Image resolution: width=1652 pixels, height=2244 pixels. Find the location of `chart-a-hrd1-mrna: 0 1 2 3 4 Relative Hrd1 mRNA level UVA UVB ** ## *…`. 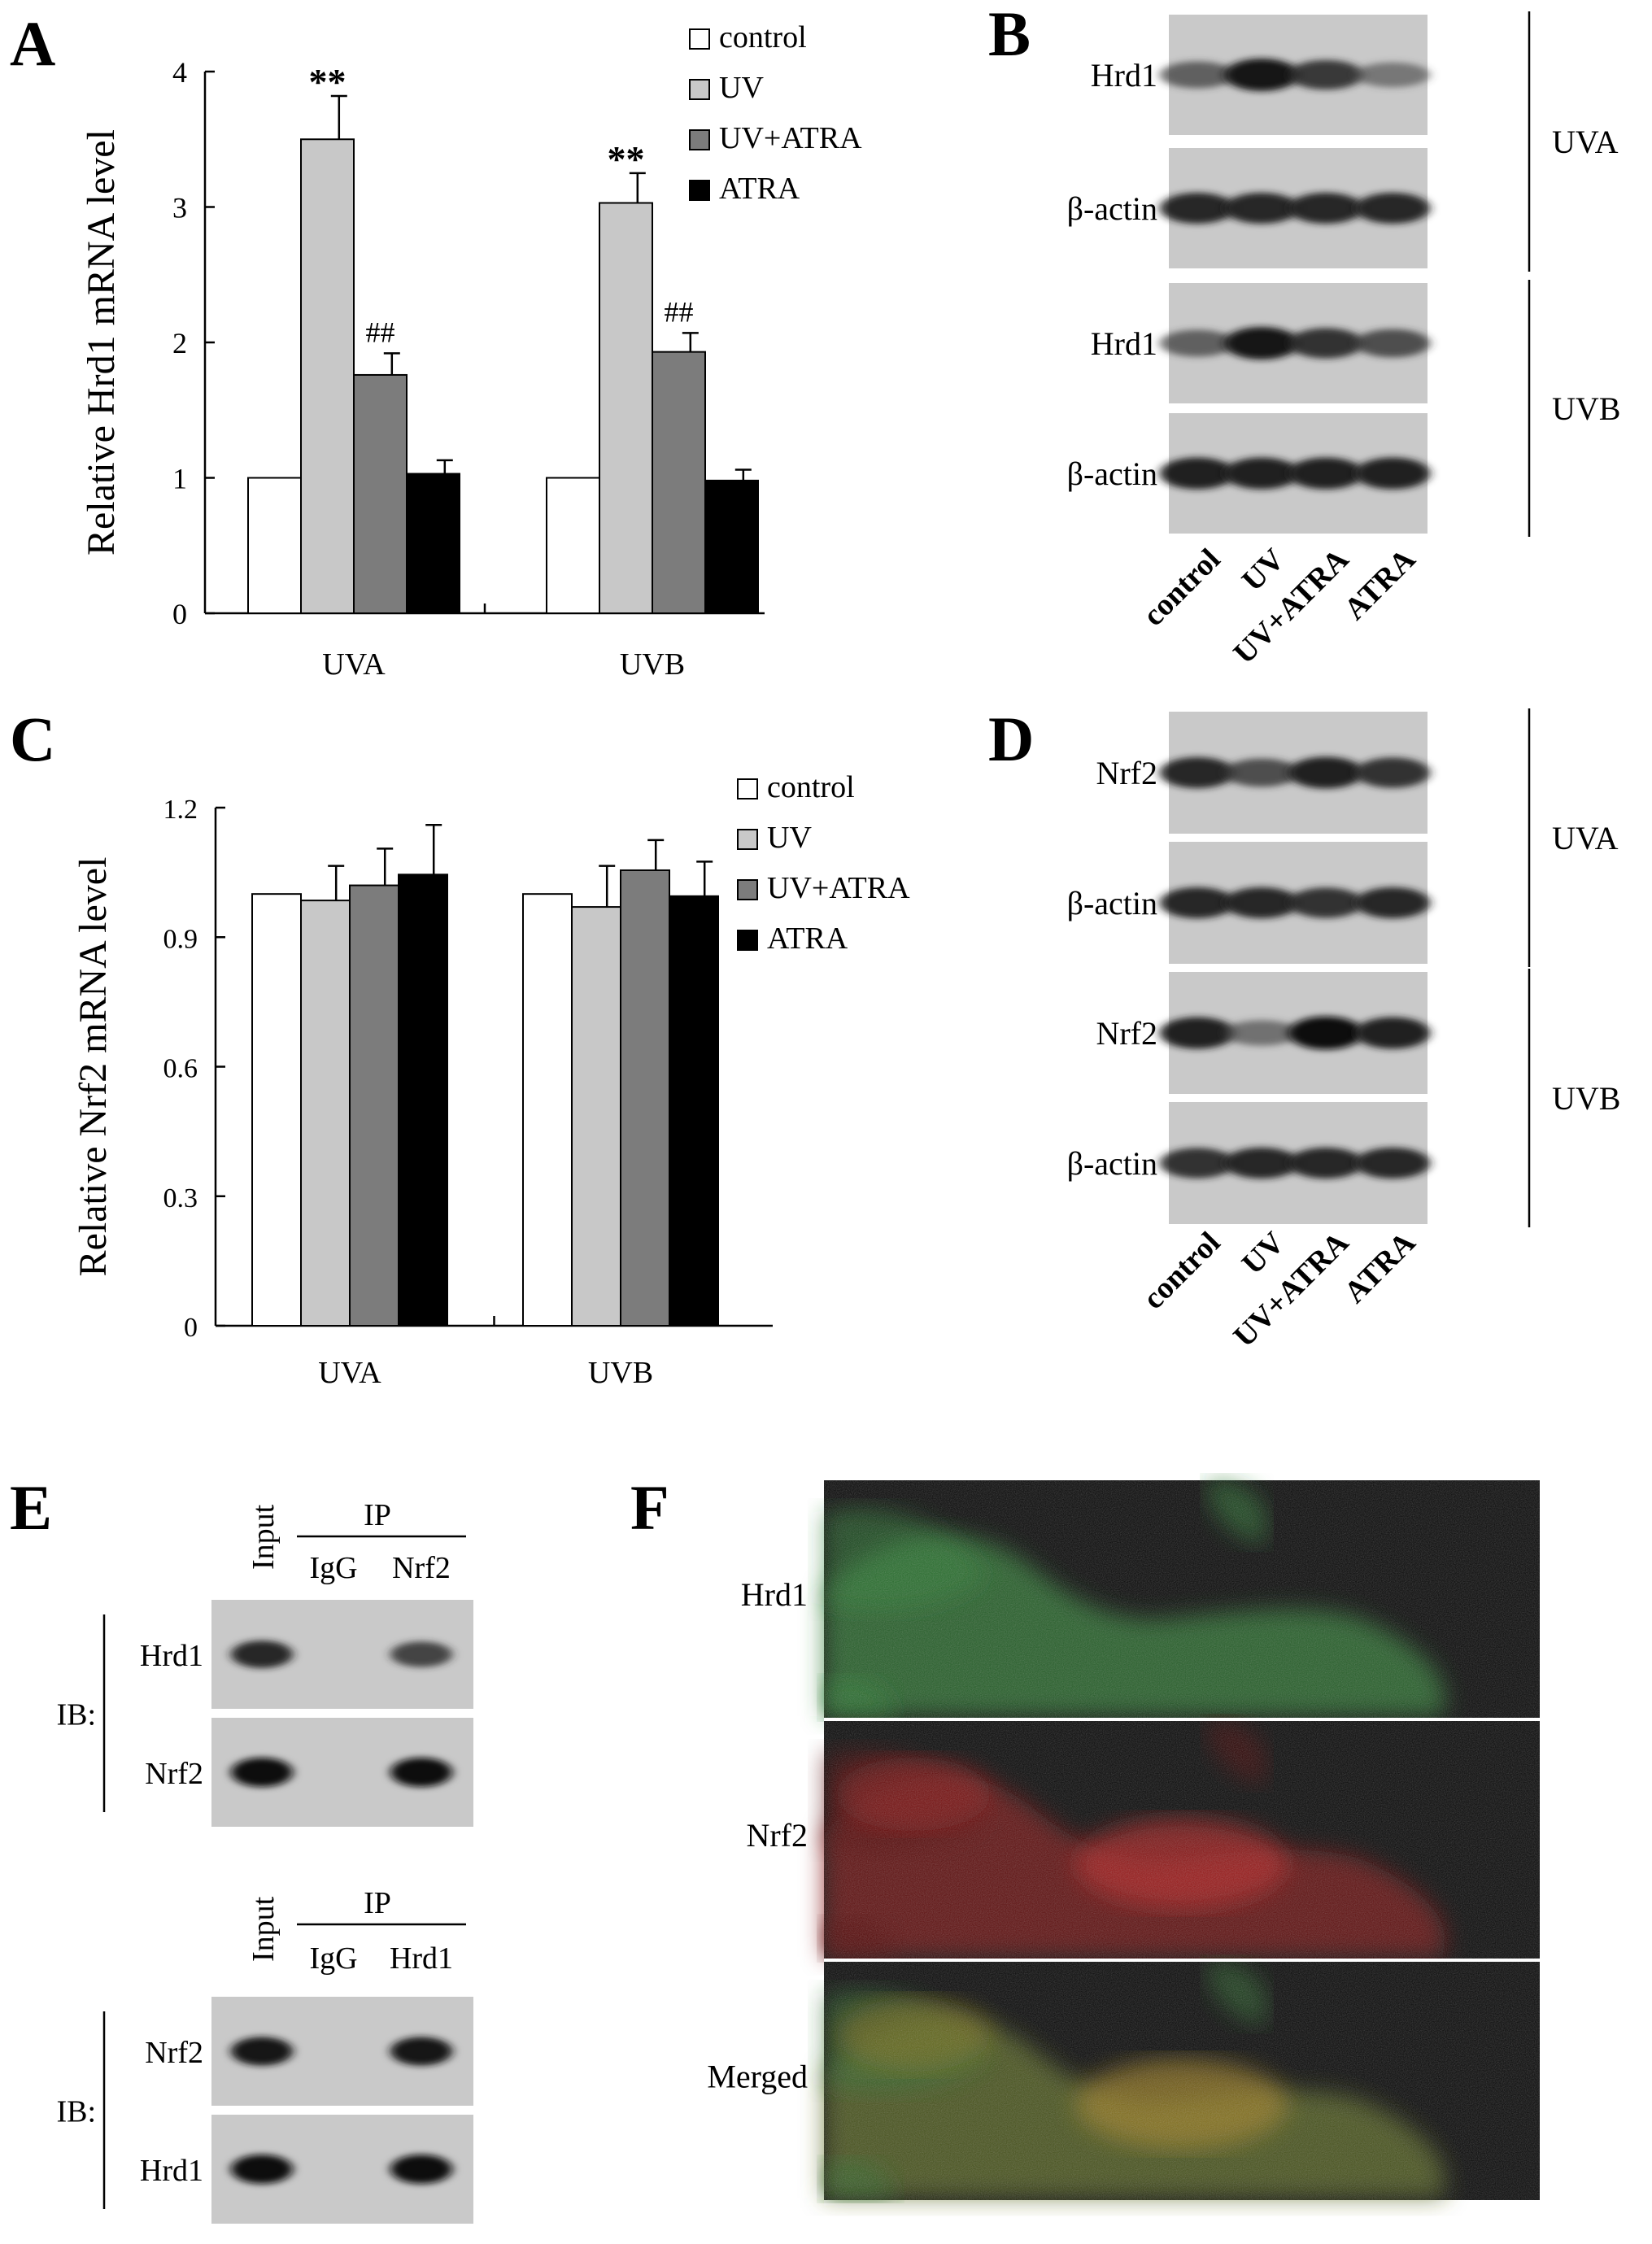

chart-a-hrd1-mrna: 0 1 2 3 4 Relative Hrd1 mRNA level UVA UVB ** ## *… is located at coordinates (471, 351).